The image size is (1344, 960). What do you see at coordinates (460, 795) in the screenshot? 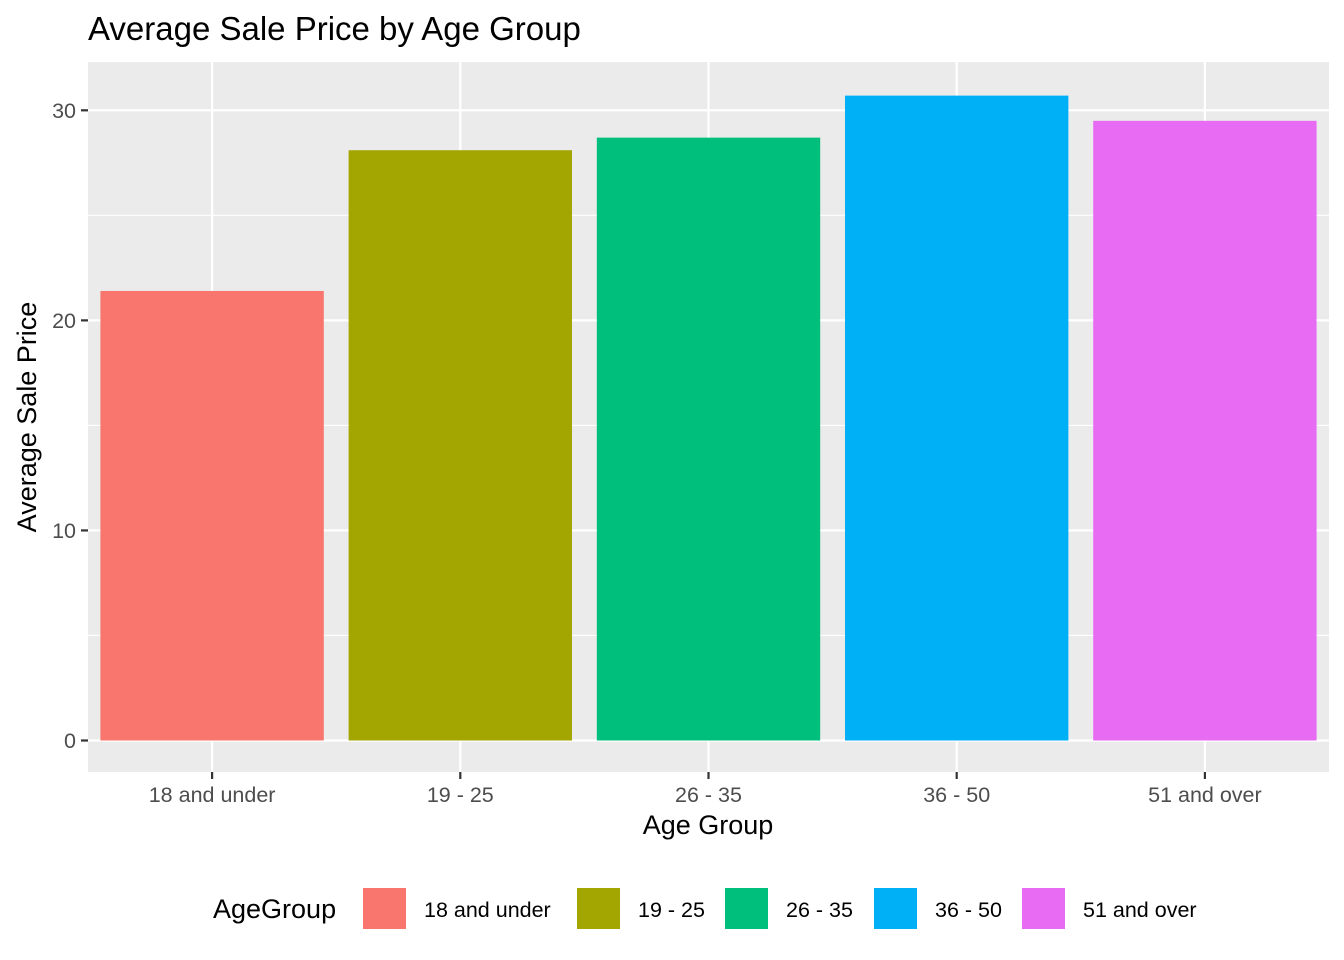
I see `x-tick-label: 19 - 25` at bounding box center [460, 795].